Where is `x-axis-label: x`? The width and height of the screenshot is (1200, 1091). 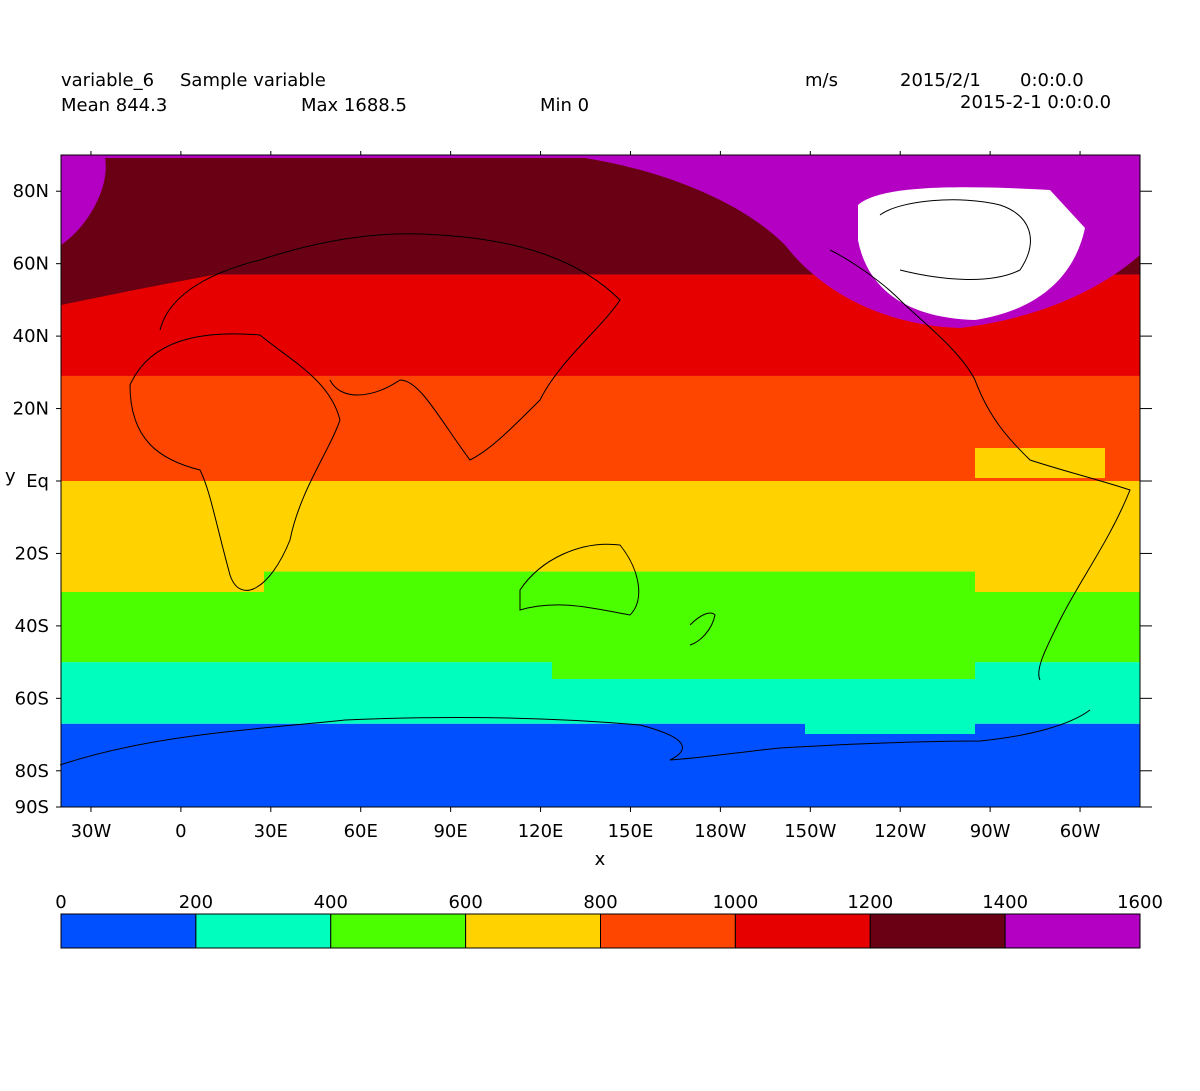
x-axis-label: x is located at coordinates (600, 859).